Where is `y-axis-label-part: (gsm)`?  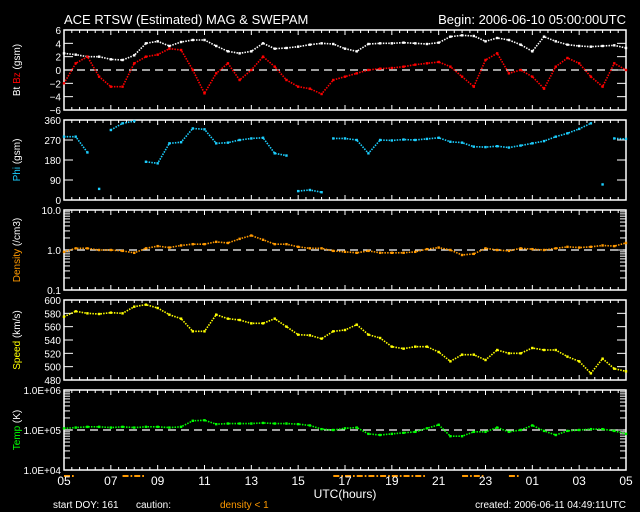
y-axis-label-part: (gsm) is located at coordinates (17, 152).